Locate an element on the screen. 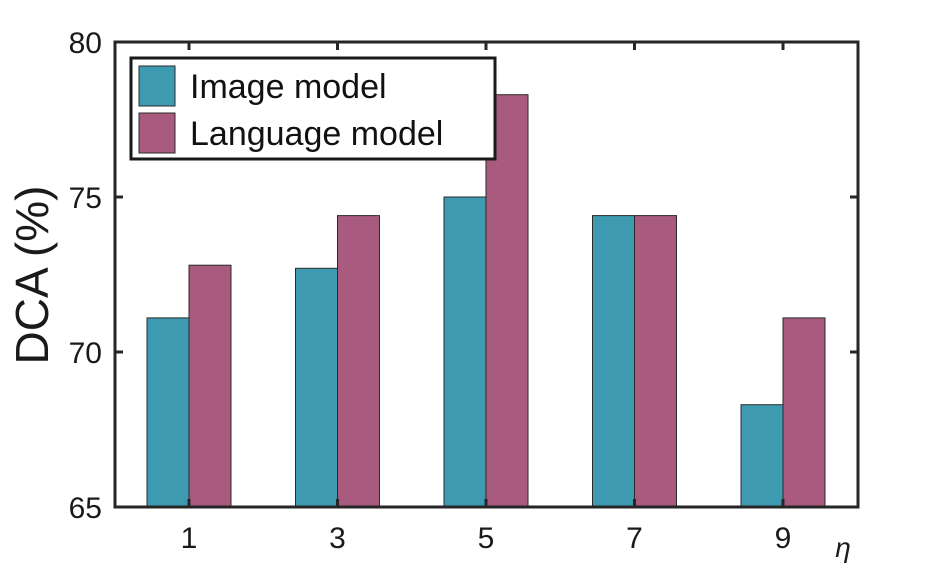  legend-swatch-image-model is located at coordinates (157, 86).